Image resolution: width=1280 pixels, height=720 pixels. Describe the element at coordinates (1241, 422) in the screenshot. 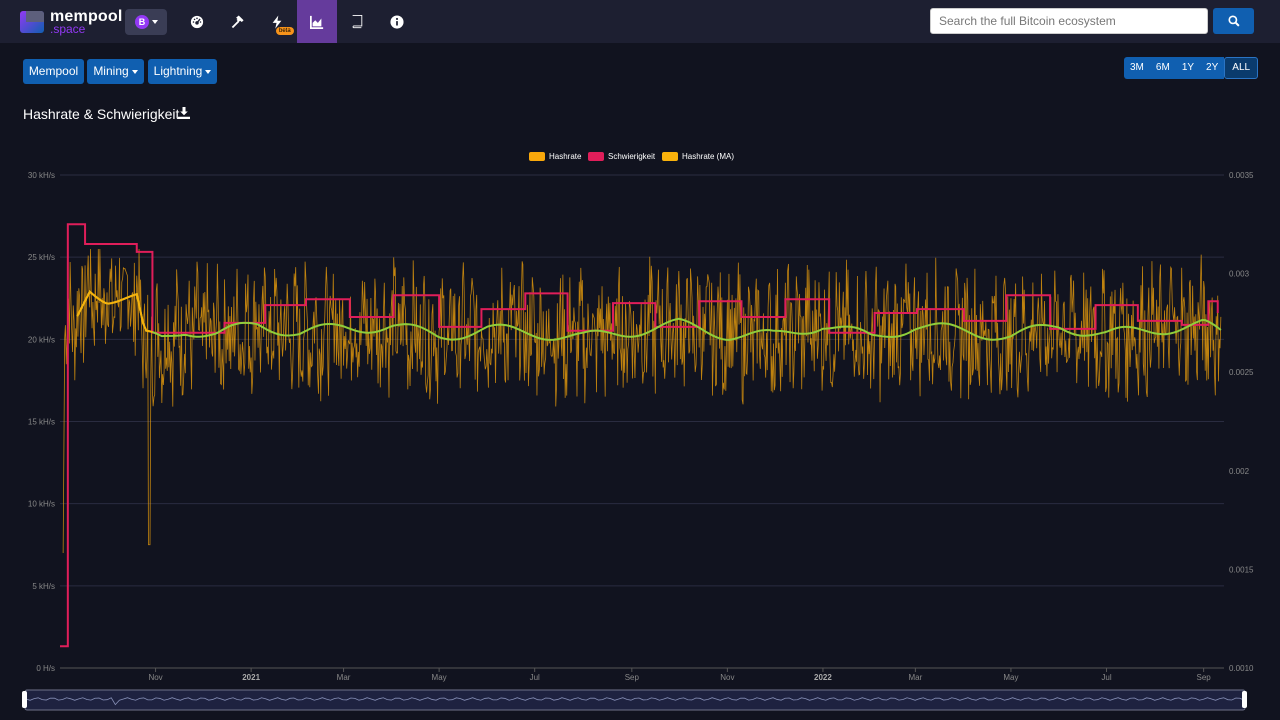

I see `y-axis-right: 0.0010 0.0015 0.002 0.0025 0.003 0.0035` at that location.